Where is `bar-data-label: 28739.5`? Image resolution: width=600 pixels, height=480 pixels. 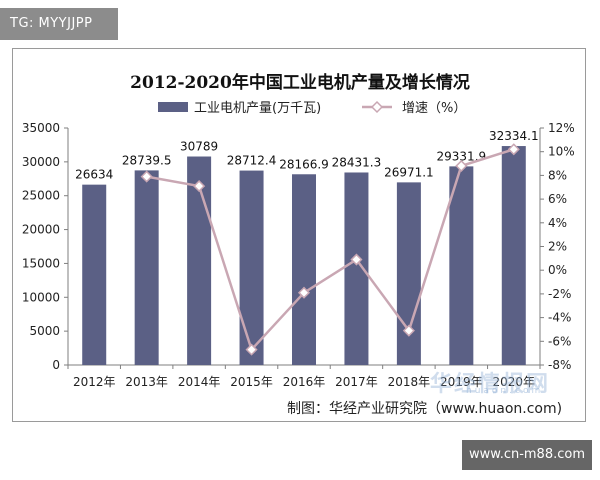 bar-data-label: 28739.5 is located at coordinates (147, 160).